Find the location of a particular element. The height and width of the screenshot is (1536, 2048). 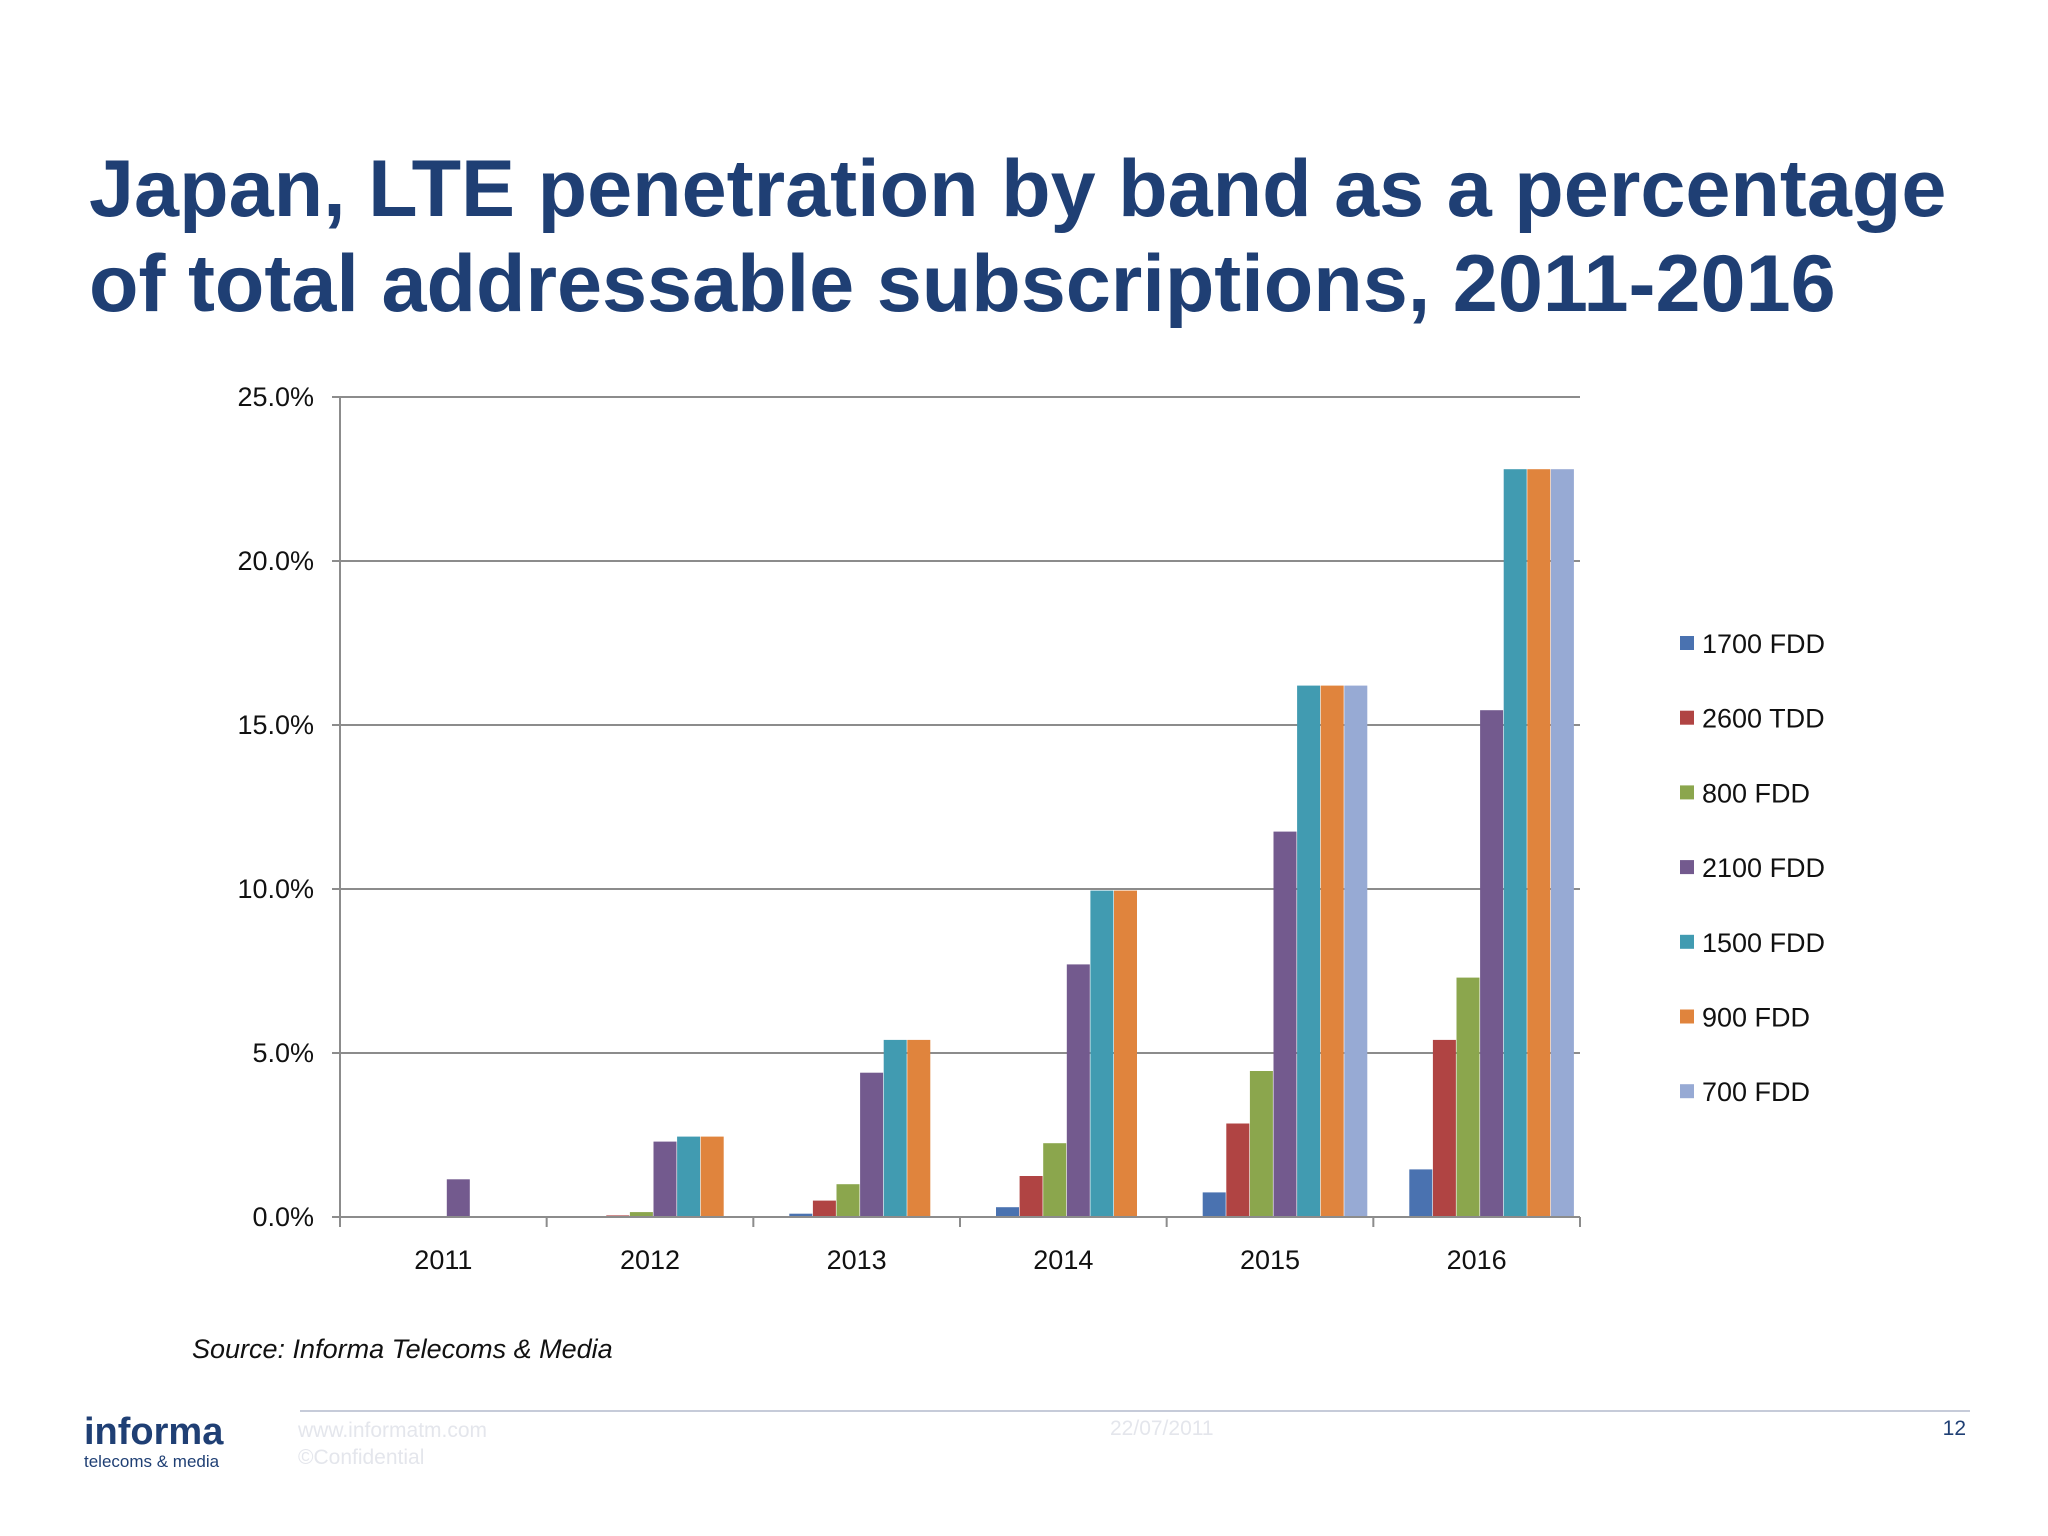

x-tick-label: 2013 is located at coordinates (857, 1260).